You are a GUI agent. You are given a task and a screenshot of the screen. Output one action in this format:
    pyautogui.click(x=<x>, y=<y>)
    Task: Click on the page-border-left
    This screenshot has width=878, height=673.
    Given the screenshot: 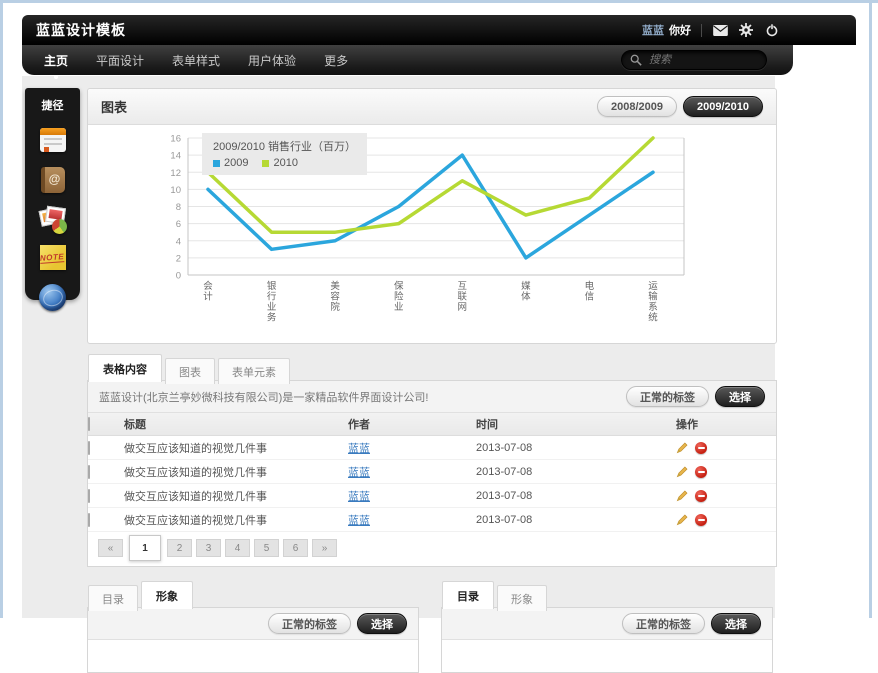 What is the action you would take?
    pyautogui.click(x=1, y=309)
    